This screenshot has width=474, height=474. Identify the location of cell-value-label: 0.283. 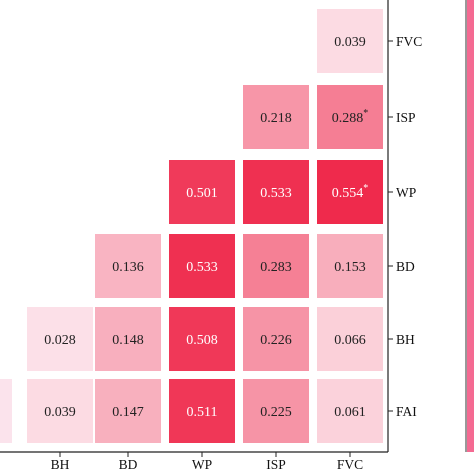
(276, 267).